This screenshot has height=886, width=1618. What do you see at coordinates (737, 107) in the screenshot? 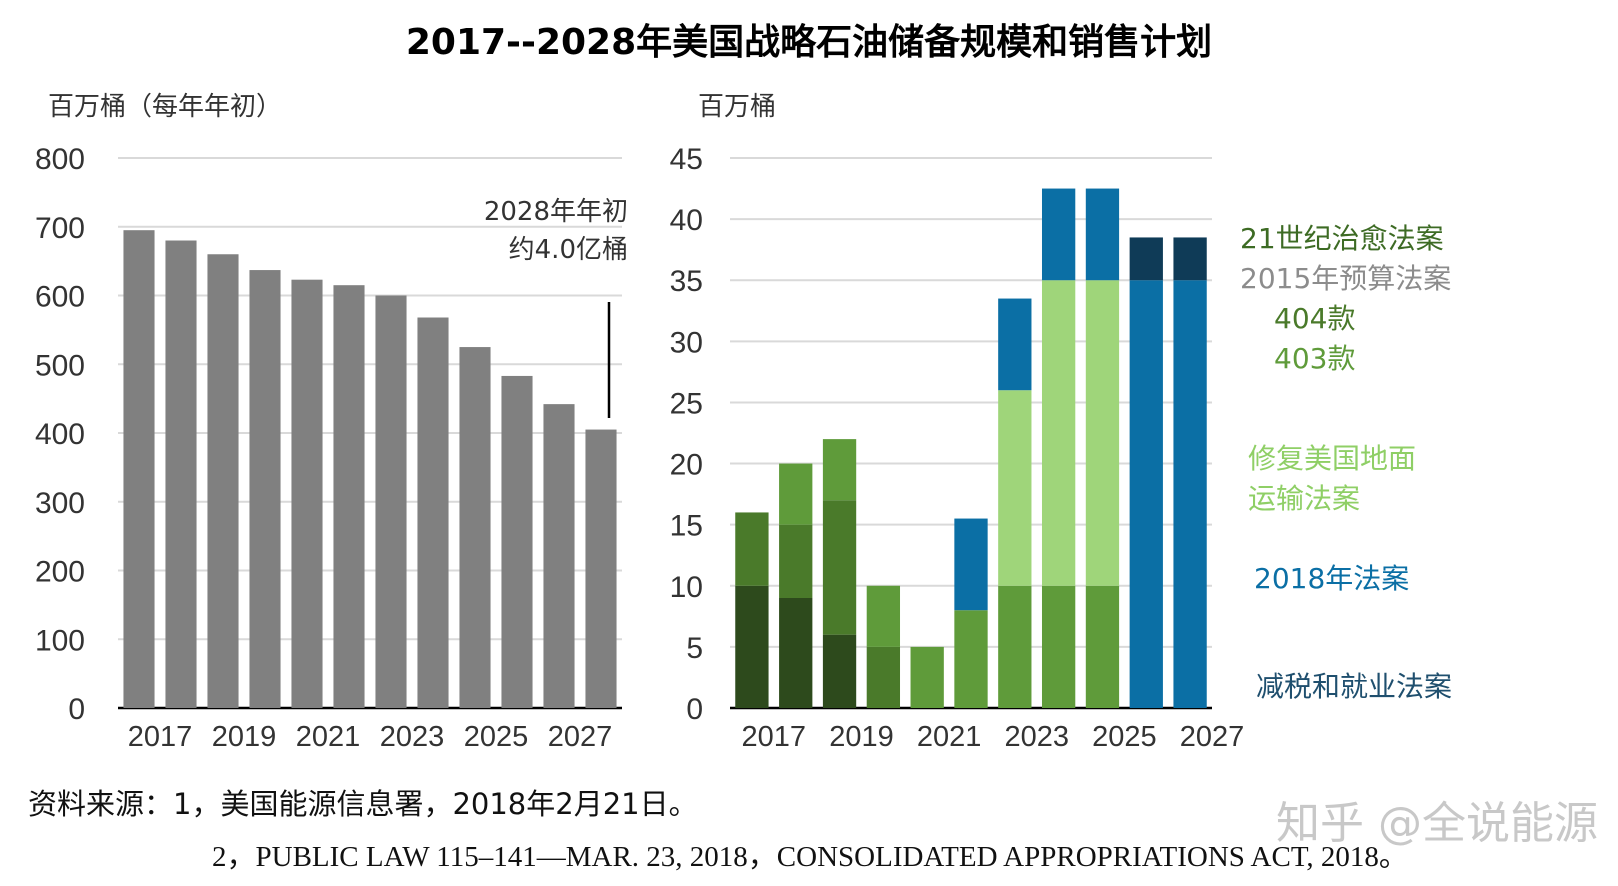
I see `right-y-unit: 百万桶` at bounding box center [737, 107].